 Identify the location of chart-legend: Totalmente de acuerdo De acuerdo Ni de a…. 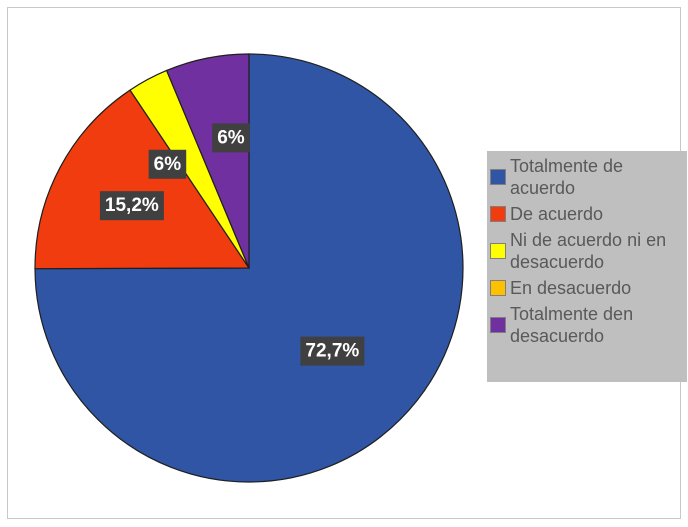
(587, 266).